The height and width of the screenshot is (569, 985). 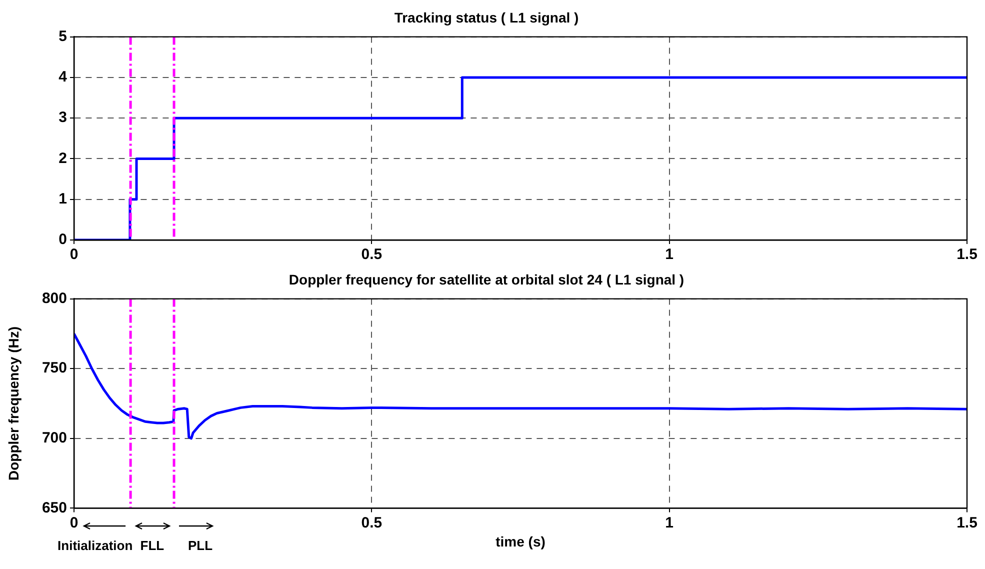 I want to click on y-axis-title: Doppler frequency (Hz), so click(x=13, y=403).